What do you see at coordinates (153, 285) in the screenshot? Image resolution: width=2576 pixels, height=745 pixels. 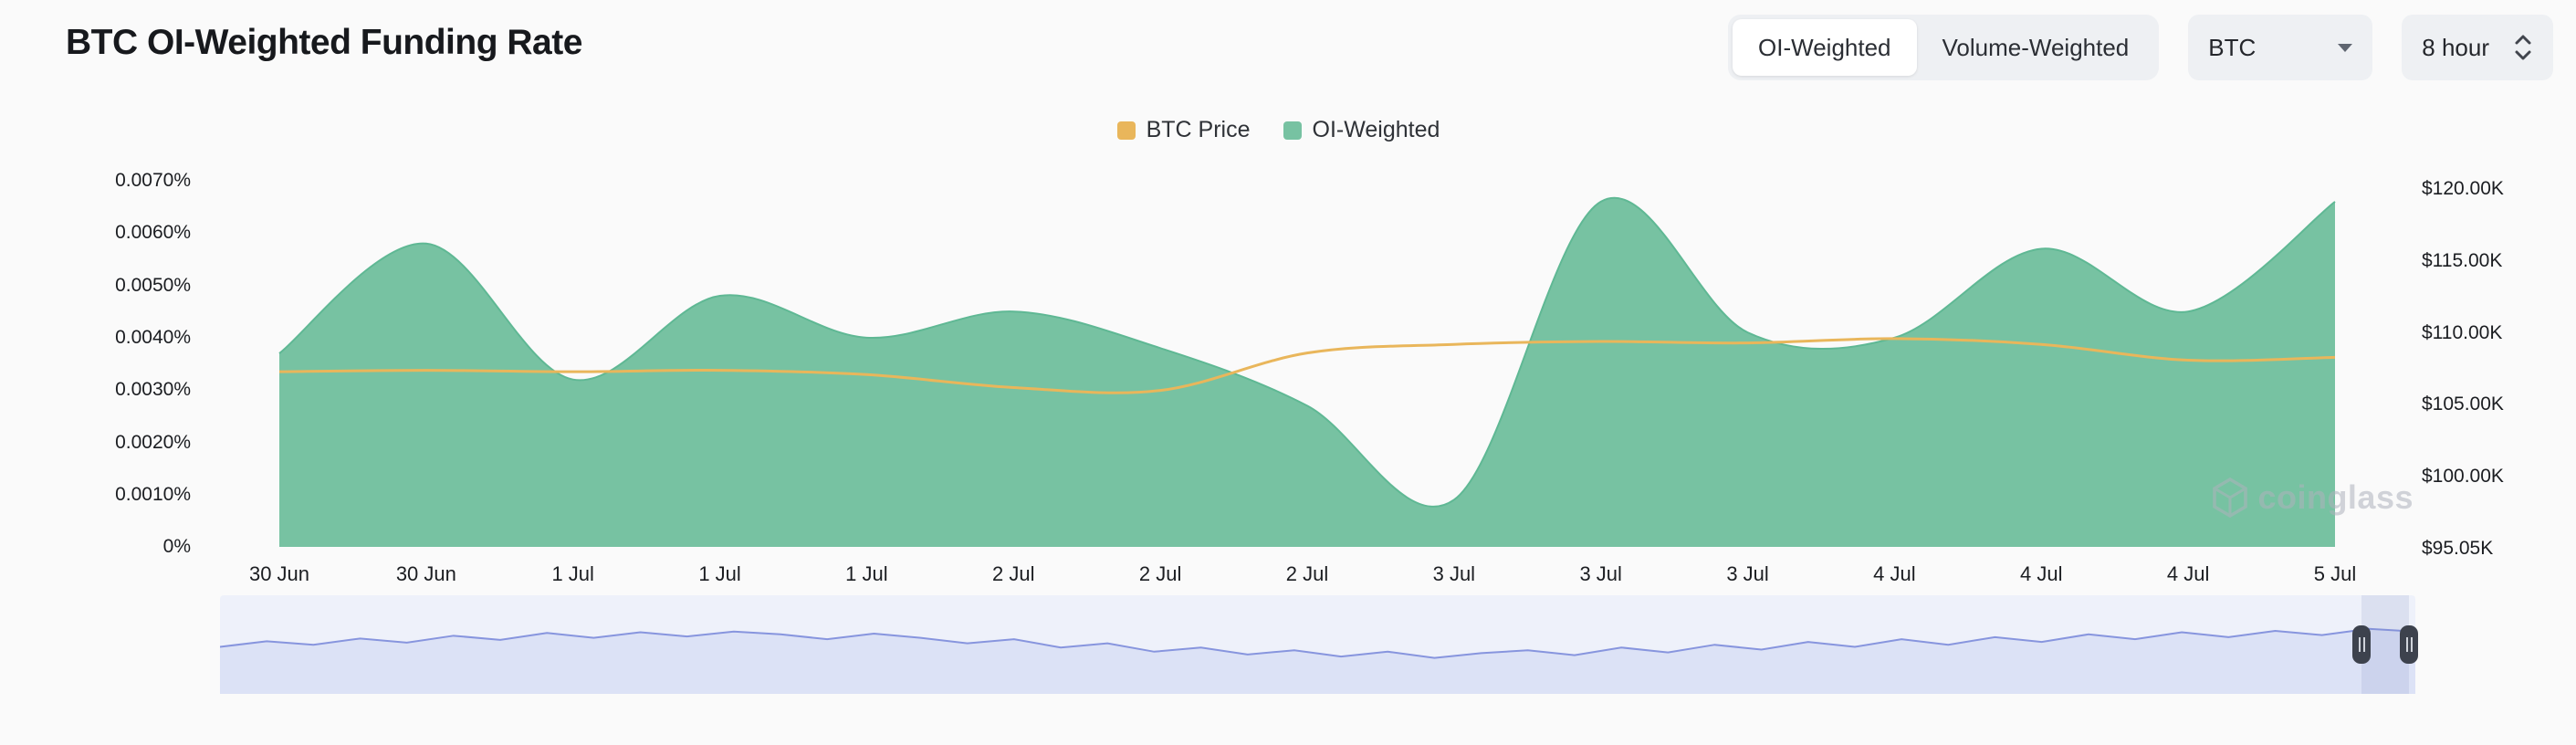 I see `left-axis-tick: 0.0050%` at bounding box center [153, 285].